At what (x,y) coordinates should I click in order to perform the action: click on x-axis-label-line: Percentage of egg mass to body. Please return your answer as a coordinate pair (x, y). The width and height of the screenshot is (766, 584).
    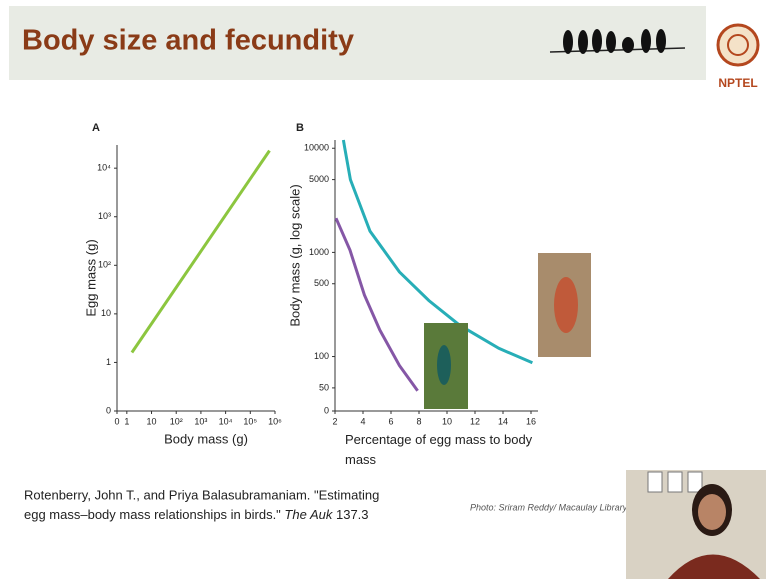
    Looking at the image, I should click on (439, 439).